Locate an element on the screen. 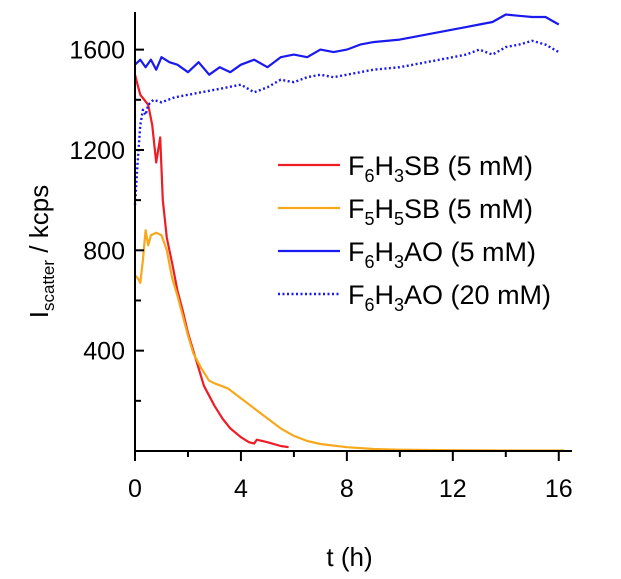  y-axis-title: Iscatter / kcps is located at coordinates (41, 251).